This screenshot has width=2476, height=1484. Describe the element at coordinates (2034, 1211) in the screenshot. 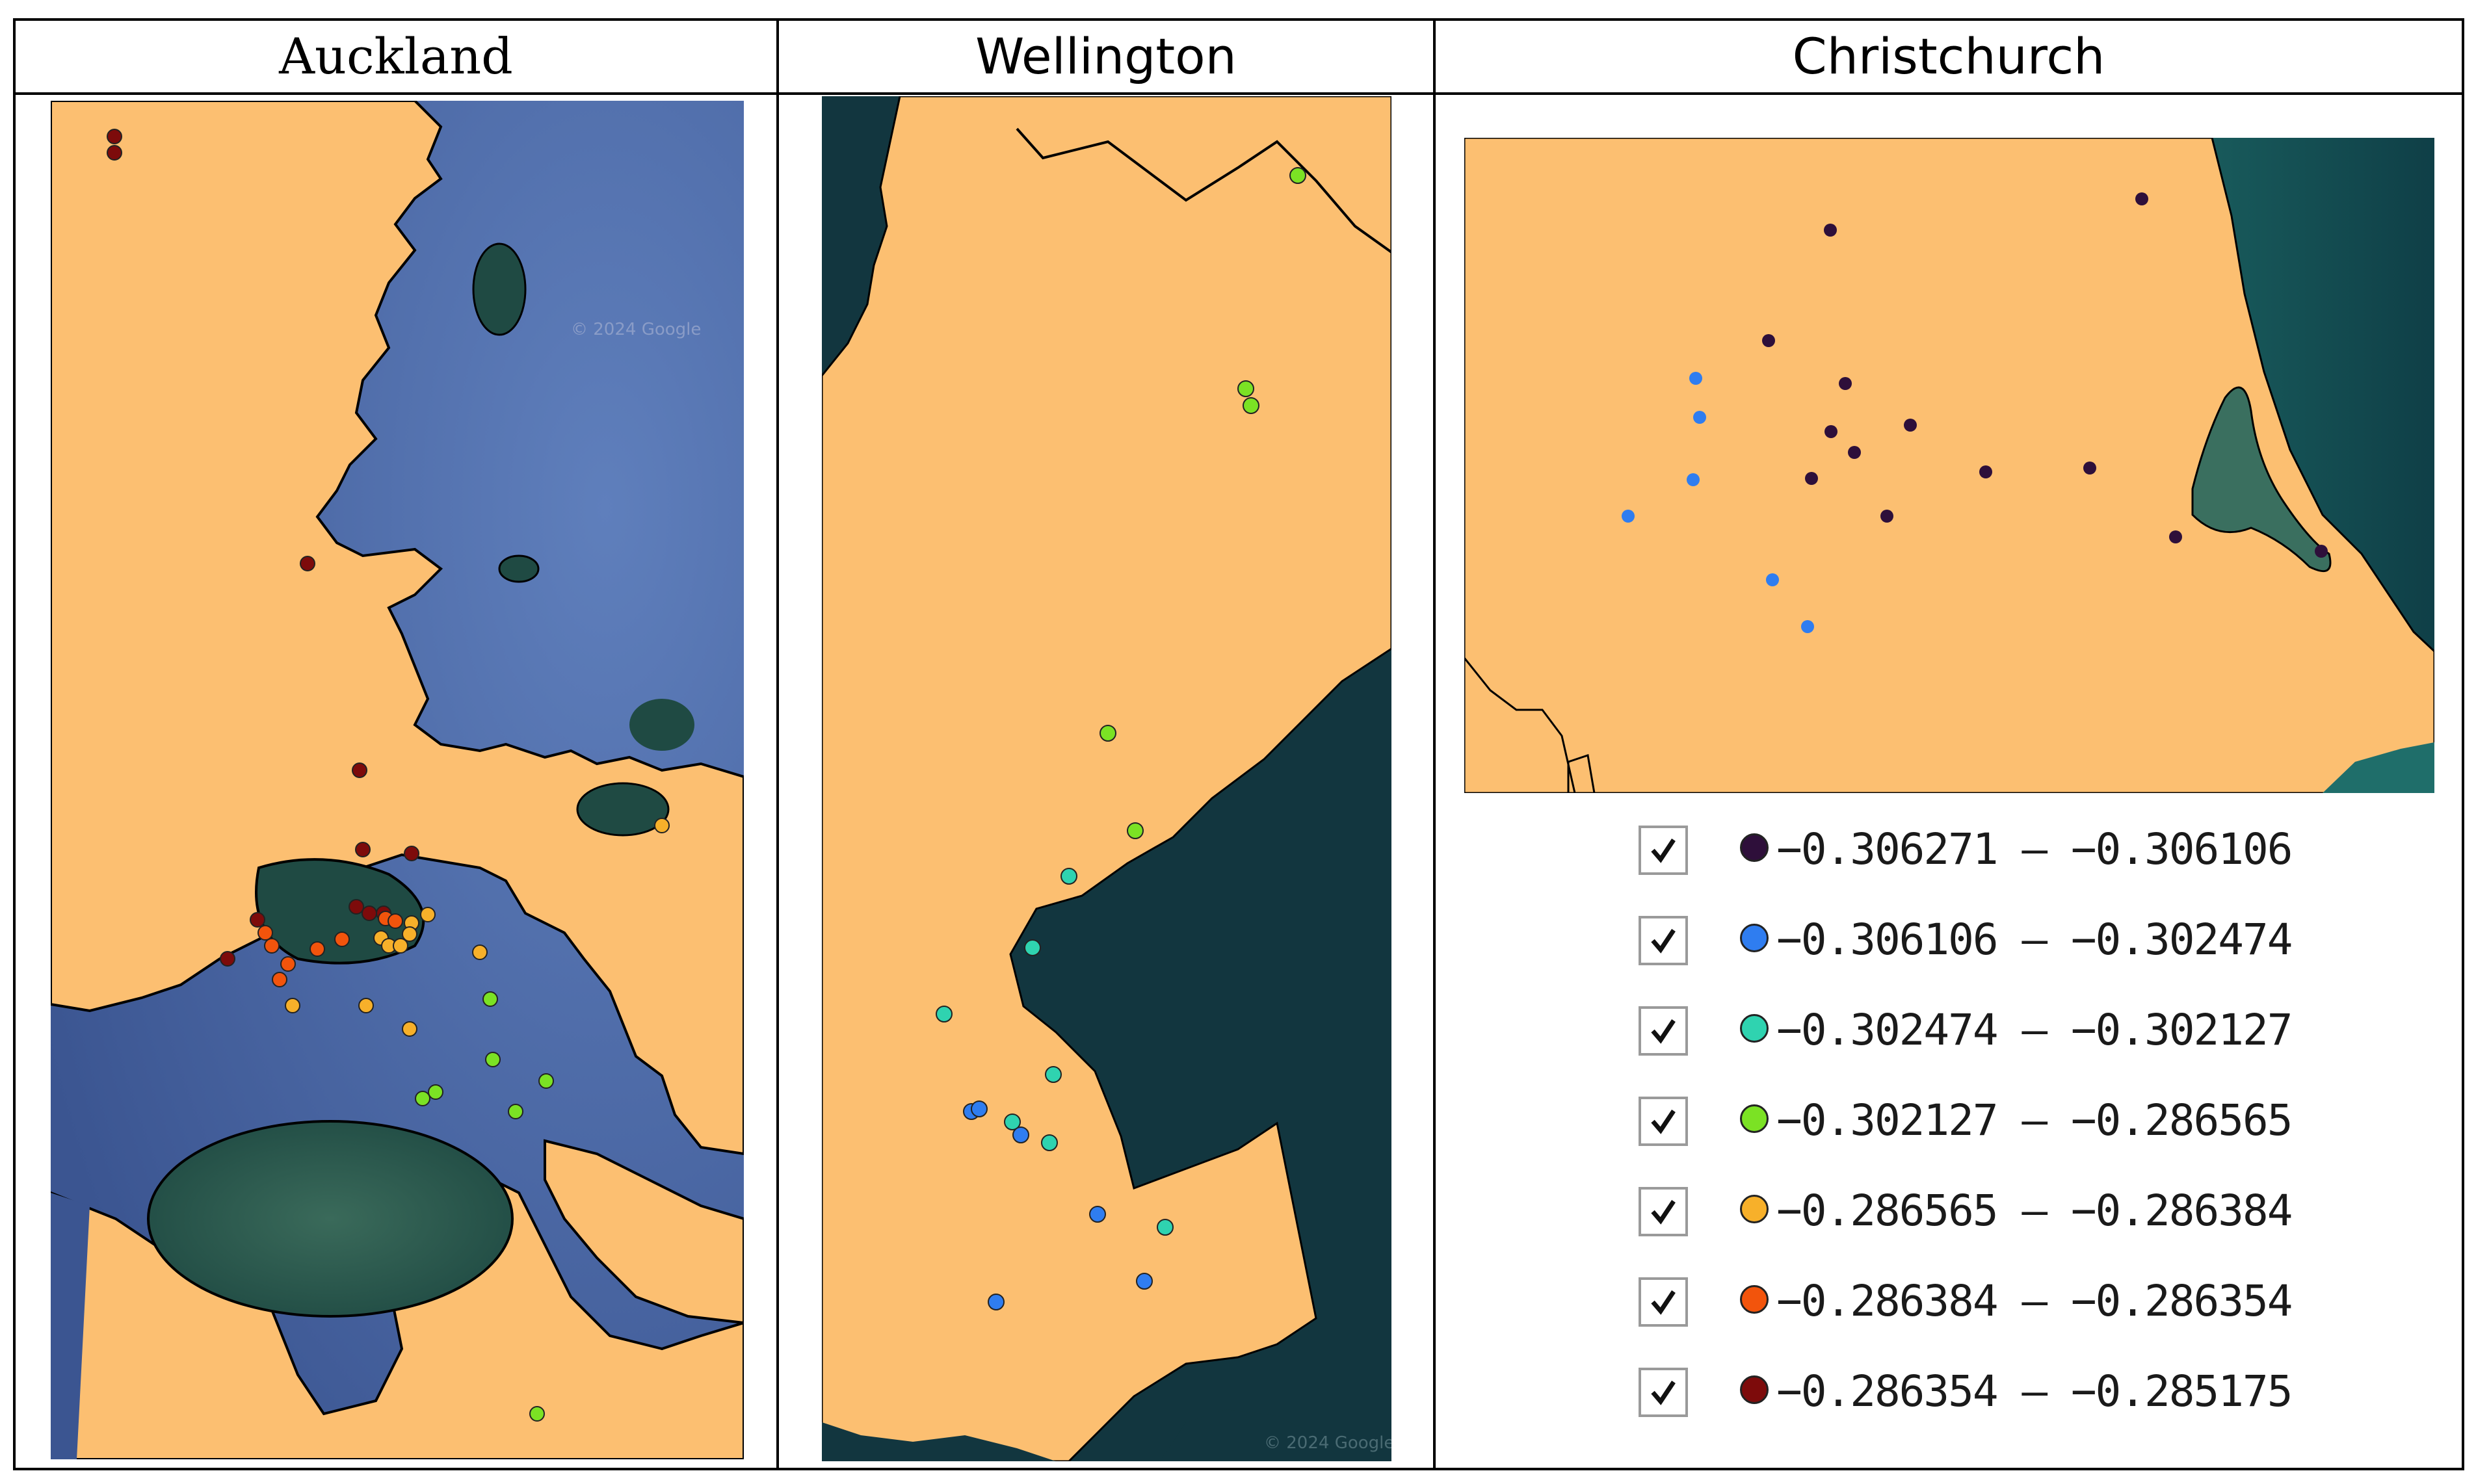

I see `legend-range: −0.286565 — −0.286384` at that location.